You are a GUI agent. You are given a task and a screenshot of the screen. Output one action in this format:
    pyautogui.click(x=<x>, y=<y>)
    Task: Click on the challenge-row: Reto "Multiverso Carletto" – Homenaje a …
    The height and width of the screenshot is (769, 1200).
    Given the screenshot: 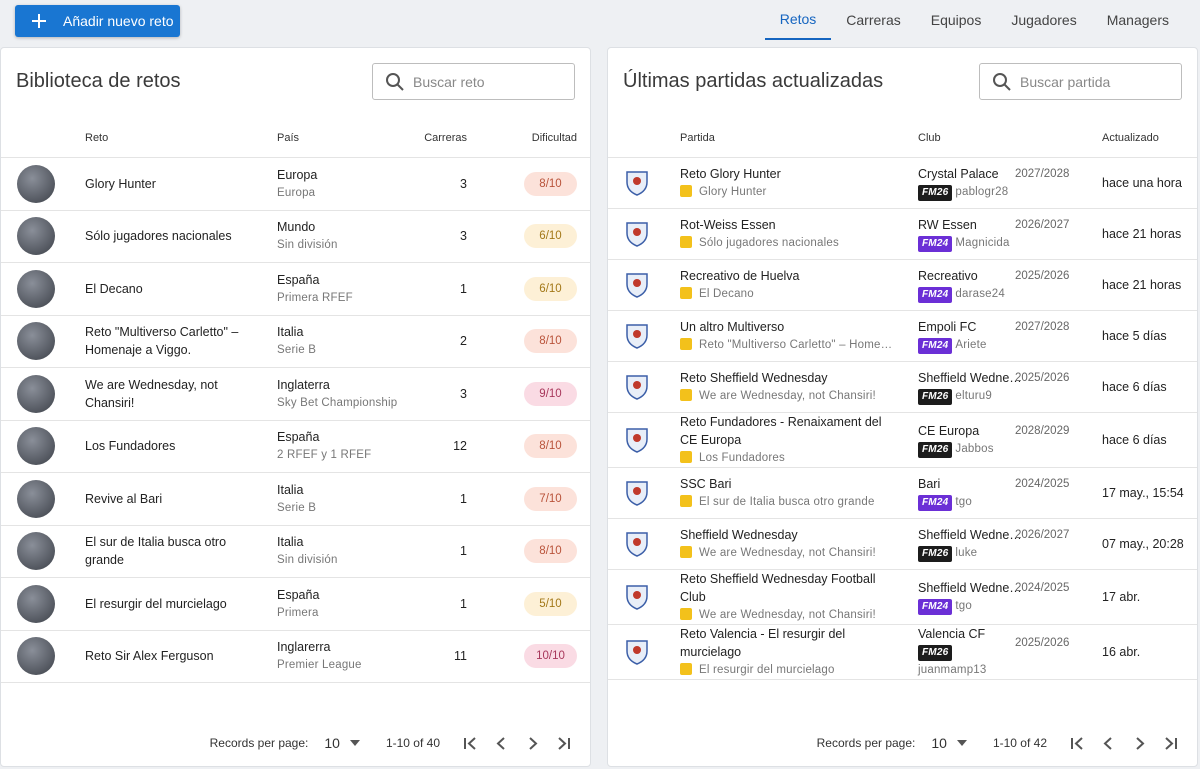 What is the action you would take?
    pyautogui.click(x=295, y=342)
    